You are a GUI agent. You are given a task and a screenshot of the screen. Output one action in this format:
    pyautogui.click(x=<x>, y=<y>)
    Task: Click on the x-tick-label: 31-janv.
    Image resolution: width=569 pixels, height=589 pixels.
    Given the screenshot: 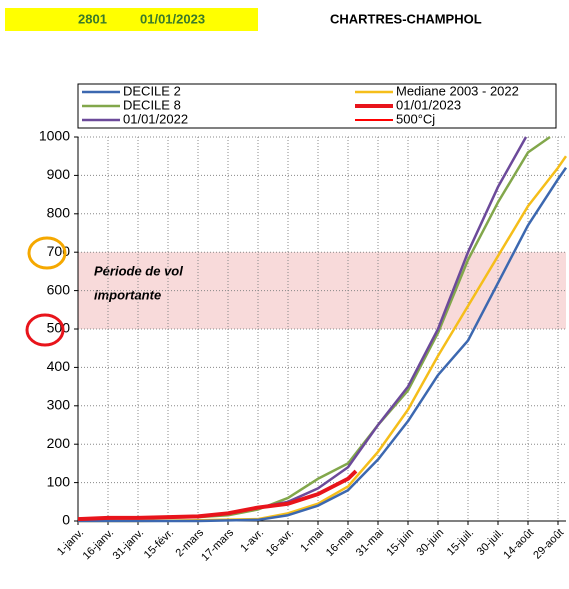 What is the action you would take?
    pyautogui.click(x=129, y=545)
    